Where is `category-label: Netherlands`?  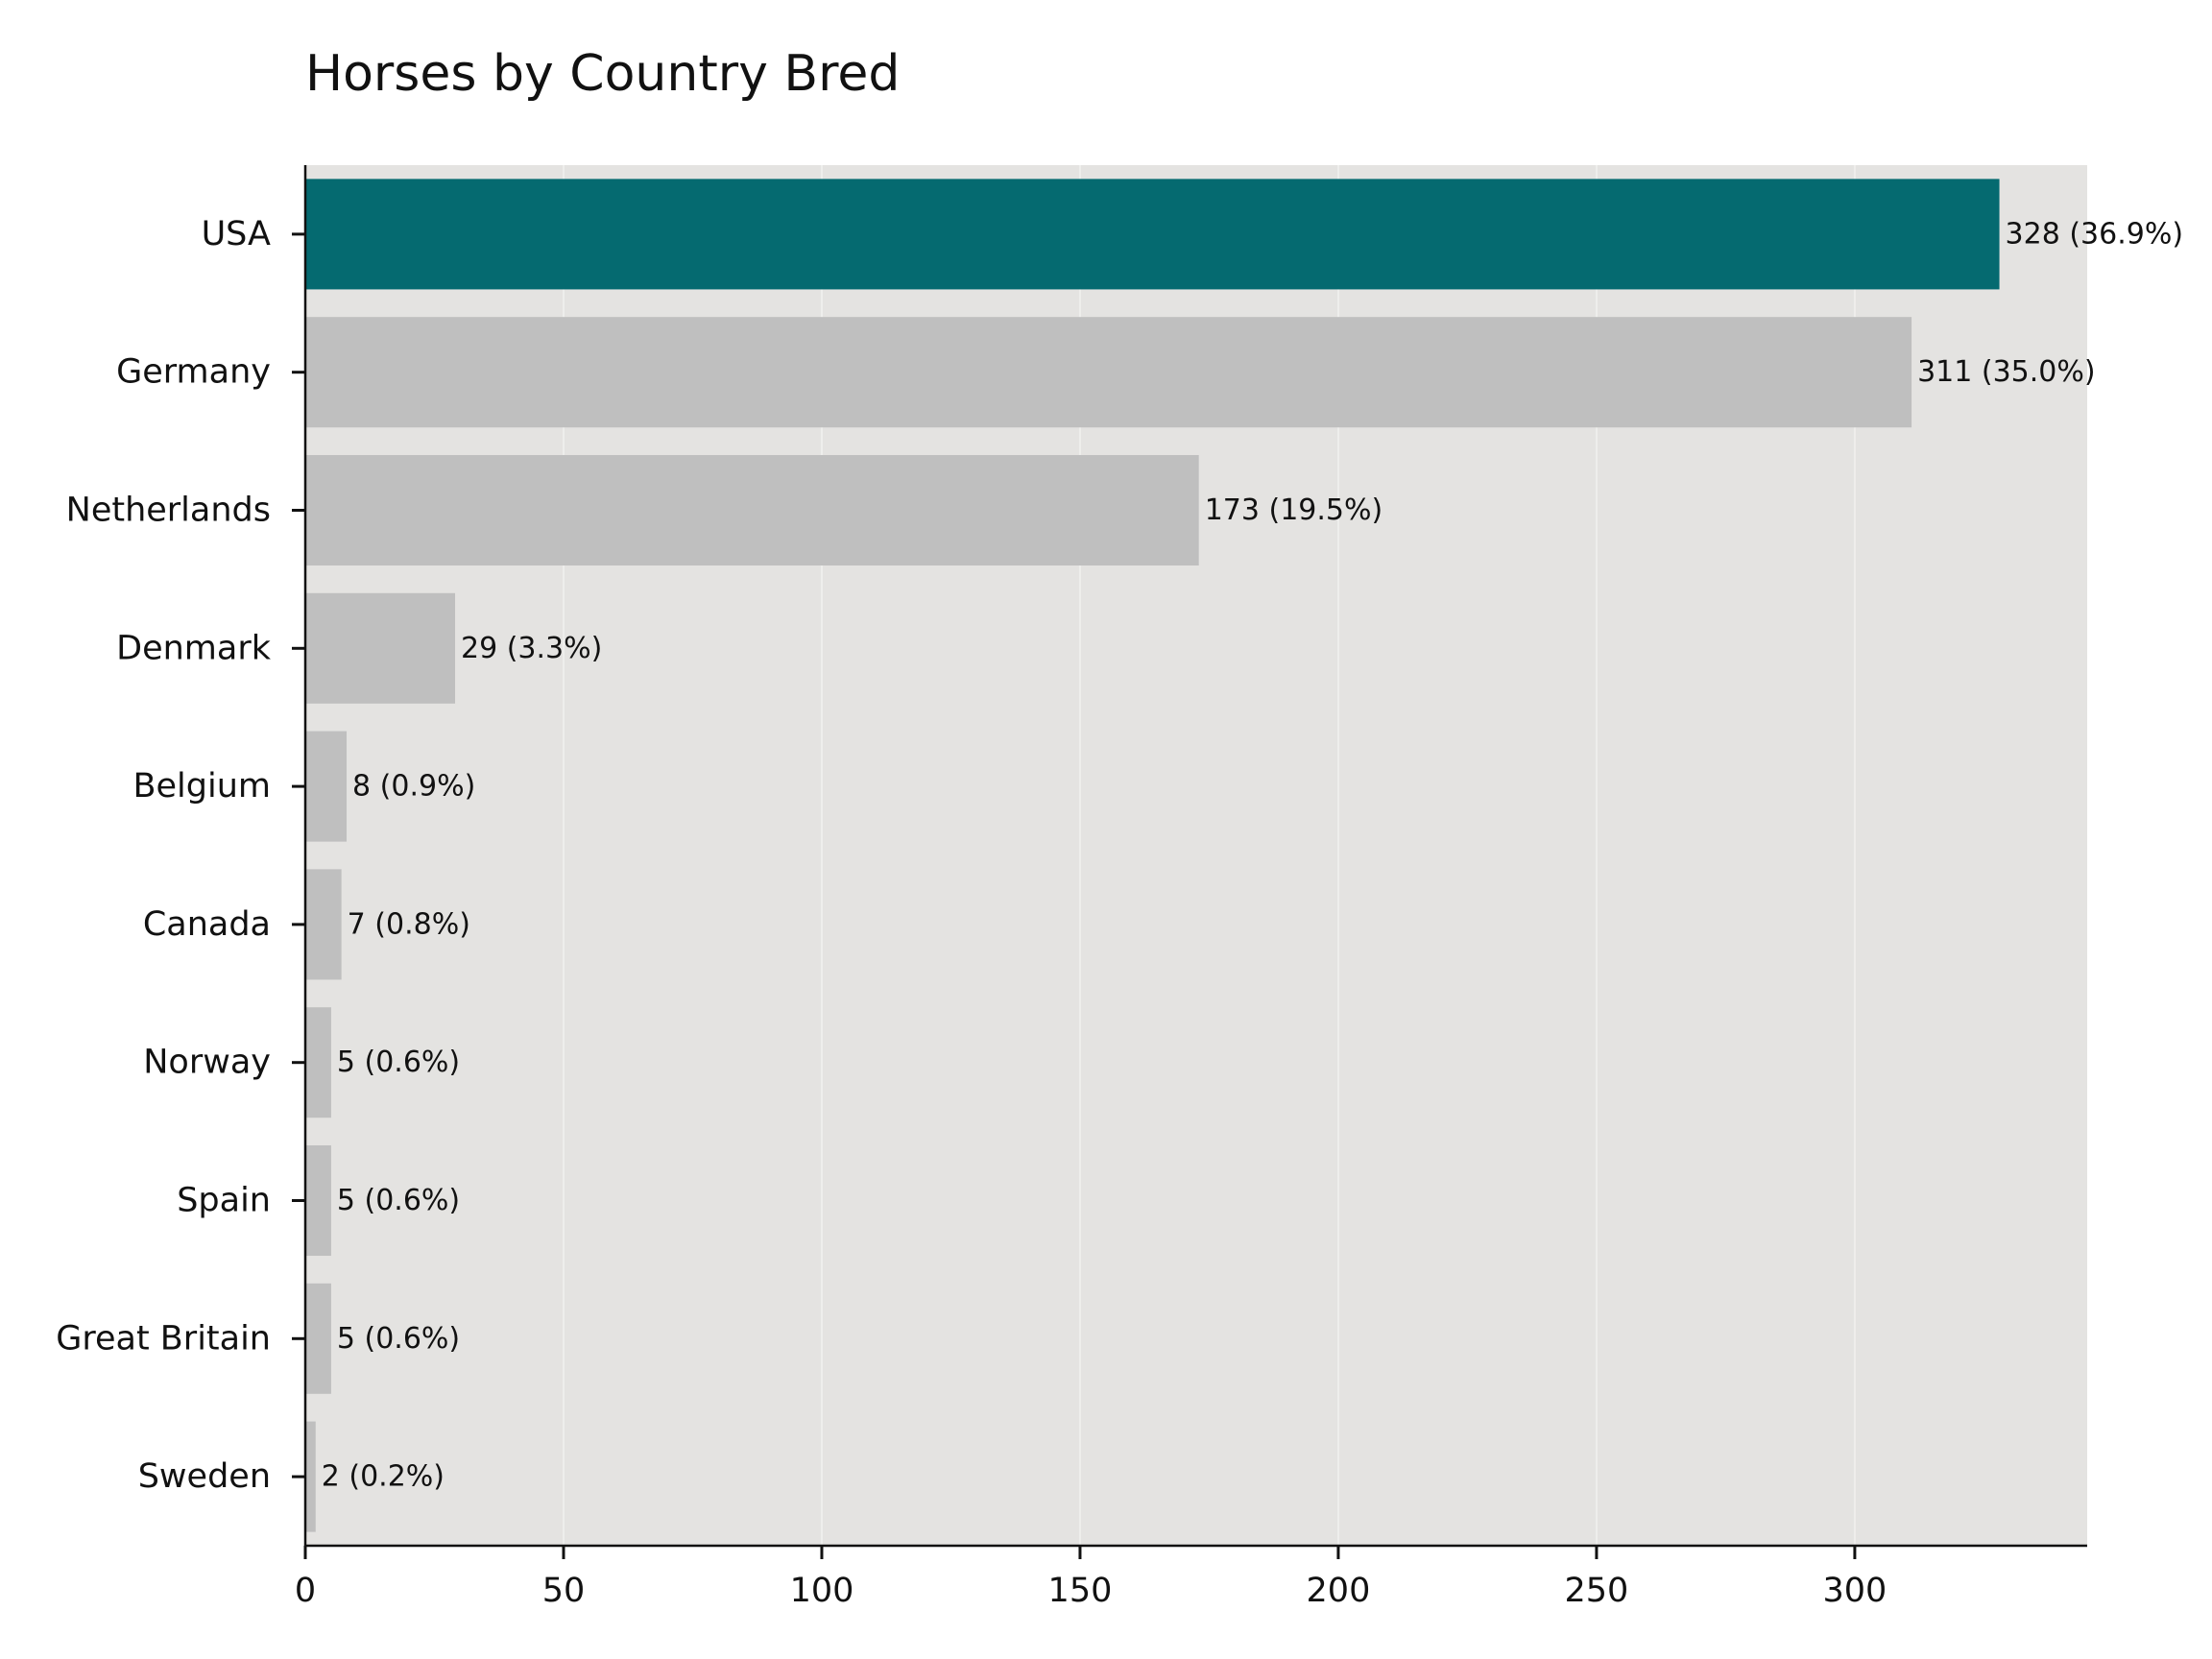
category-label: Netherlands is located at coordinates (168, 511).